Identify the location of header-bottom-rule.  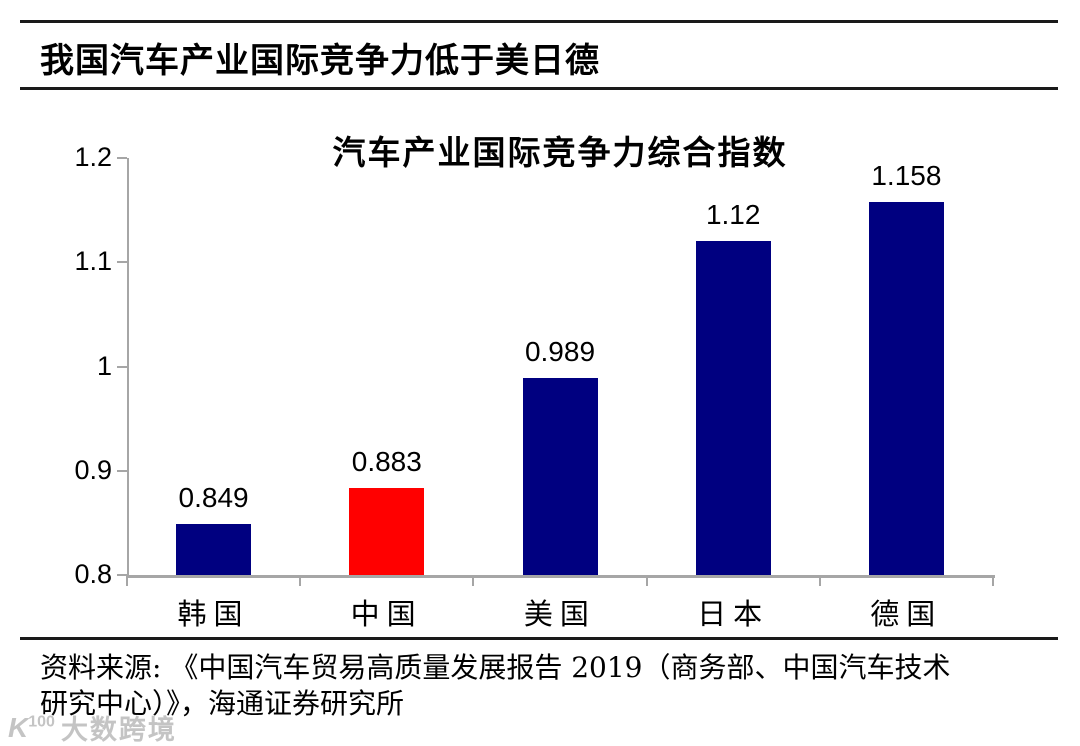
(539, 88).